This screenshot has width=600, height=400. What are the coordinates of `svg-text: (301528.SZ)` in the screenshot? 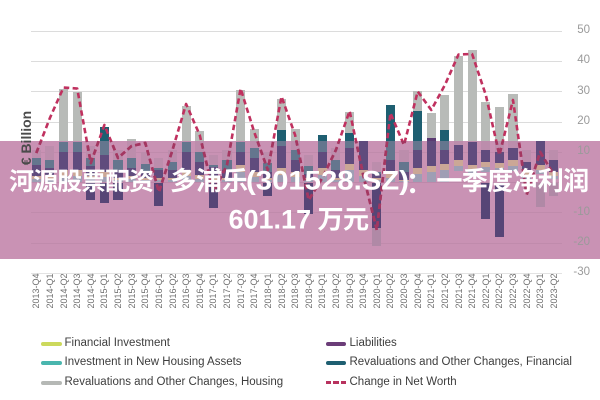 It's located at (327, 181).